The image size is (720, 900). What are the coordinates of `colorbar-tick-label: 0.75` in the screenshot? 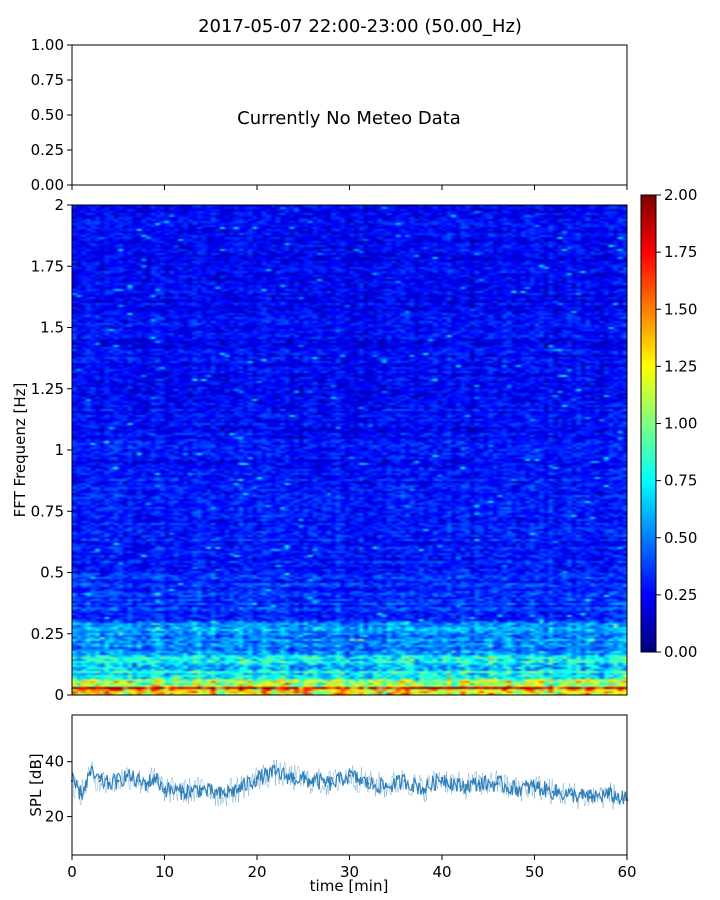 It's located at (680, 481).